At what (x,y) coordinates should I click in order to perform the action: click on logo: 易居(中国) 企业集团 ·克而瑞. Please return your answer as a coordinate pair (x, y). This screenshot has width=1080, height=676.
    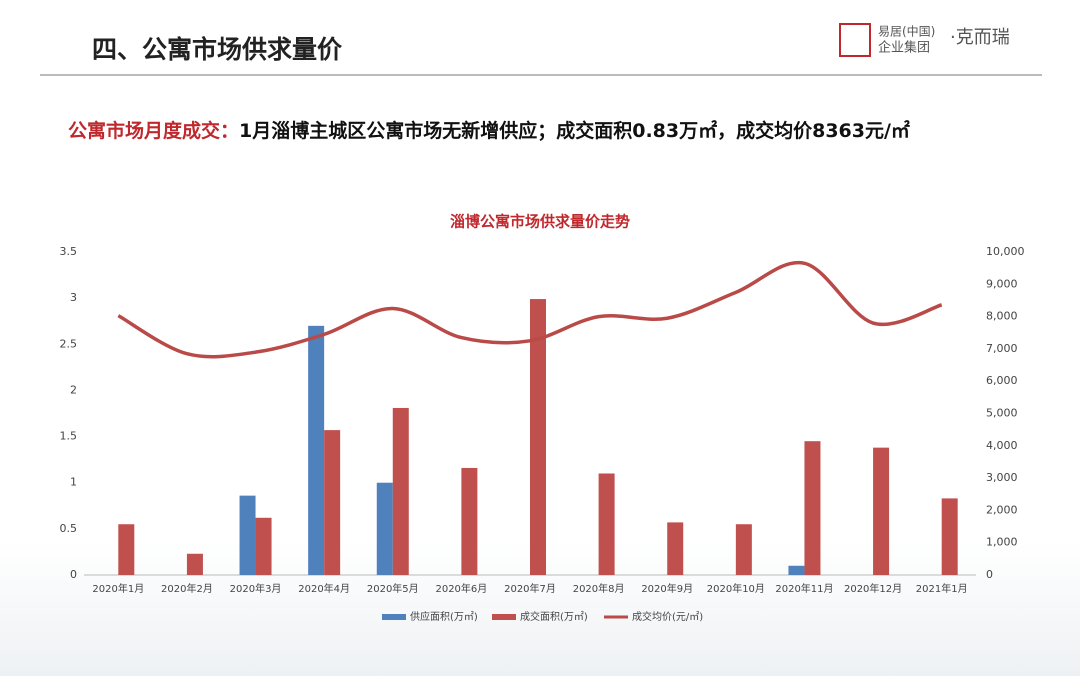
    Looking at the image, I should click on (924, 40).